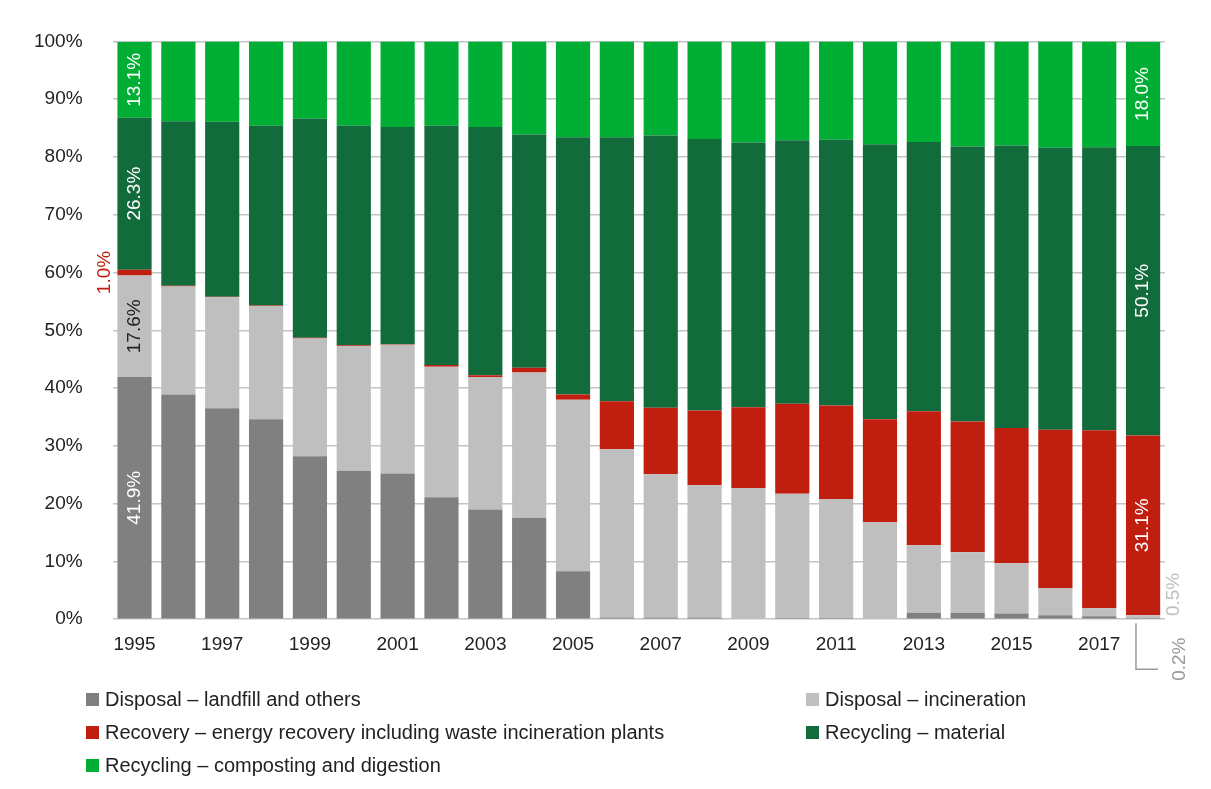 The height and width of the screenshot is (789, 1211). I want to click on x-tick-label: 1999, so click(310, 643).